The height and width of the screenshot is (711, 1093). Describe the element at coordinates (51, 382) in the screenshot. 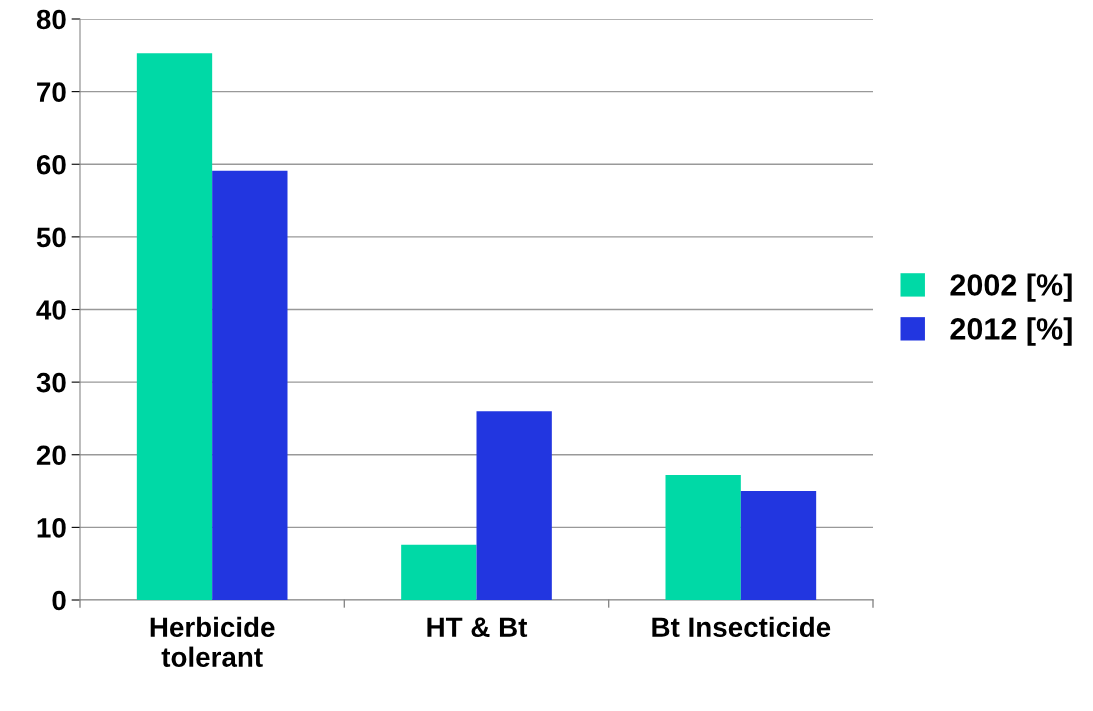

I see `y-tick-label: 30` at that location.